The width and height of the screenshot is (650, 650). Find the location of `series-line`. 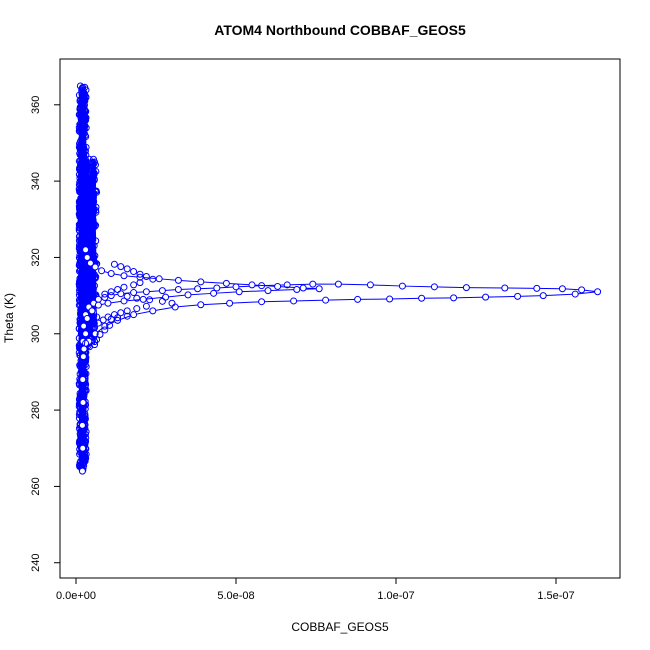

series-line is located at coordinates (201, 299).